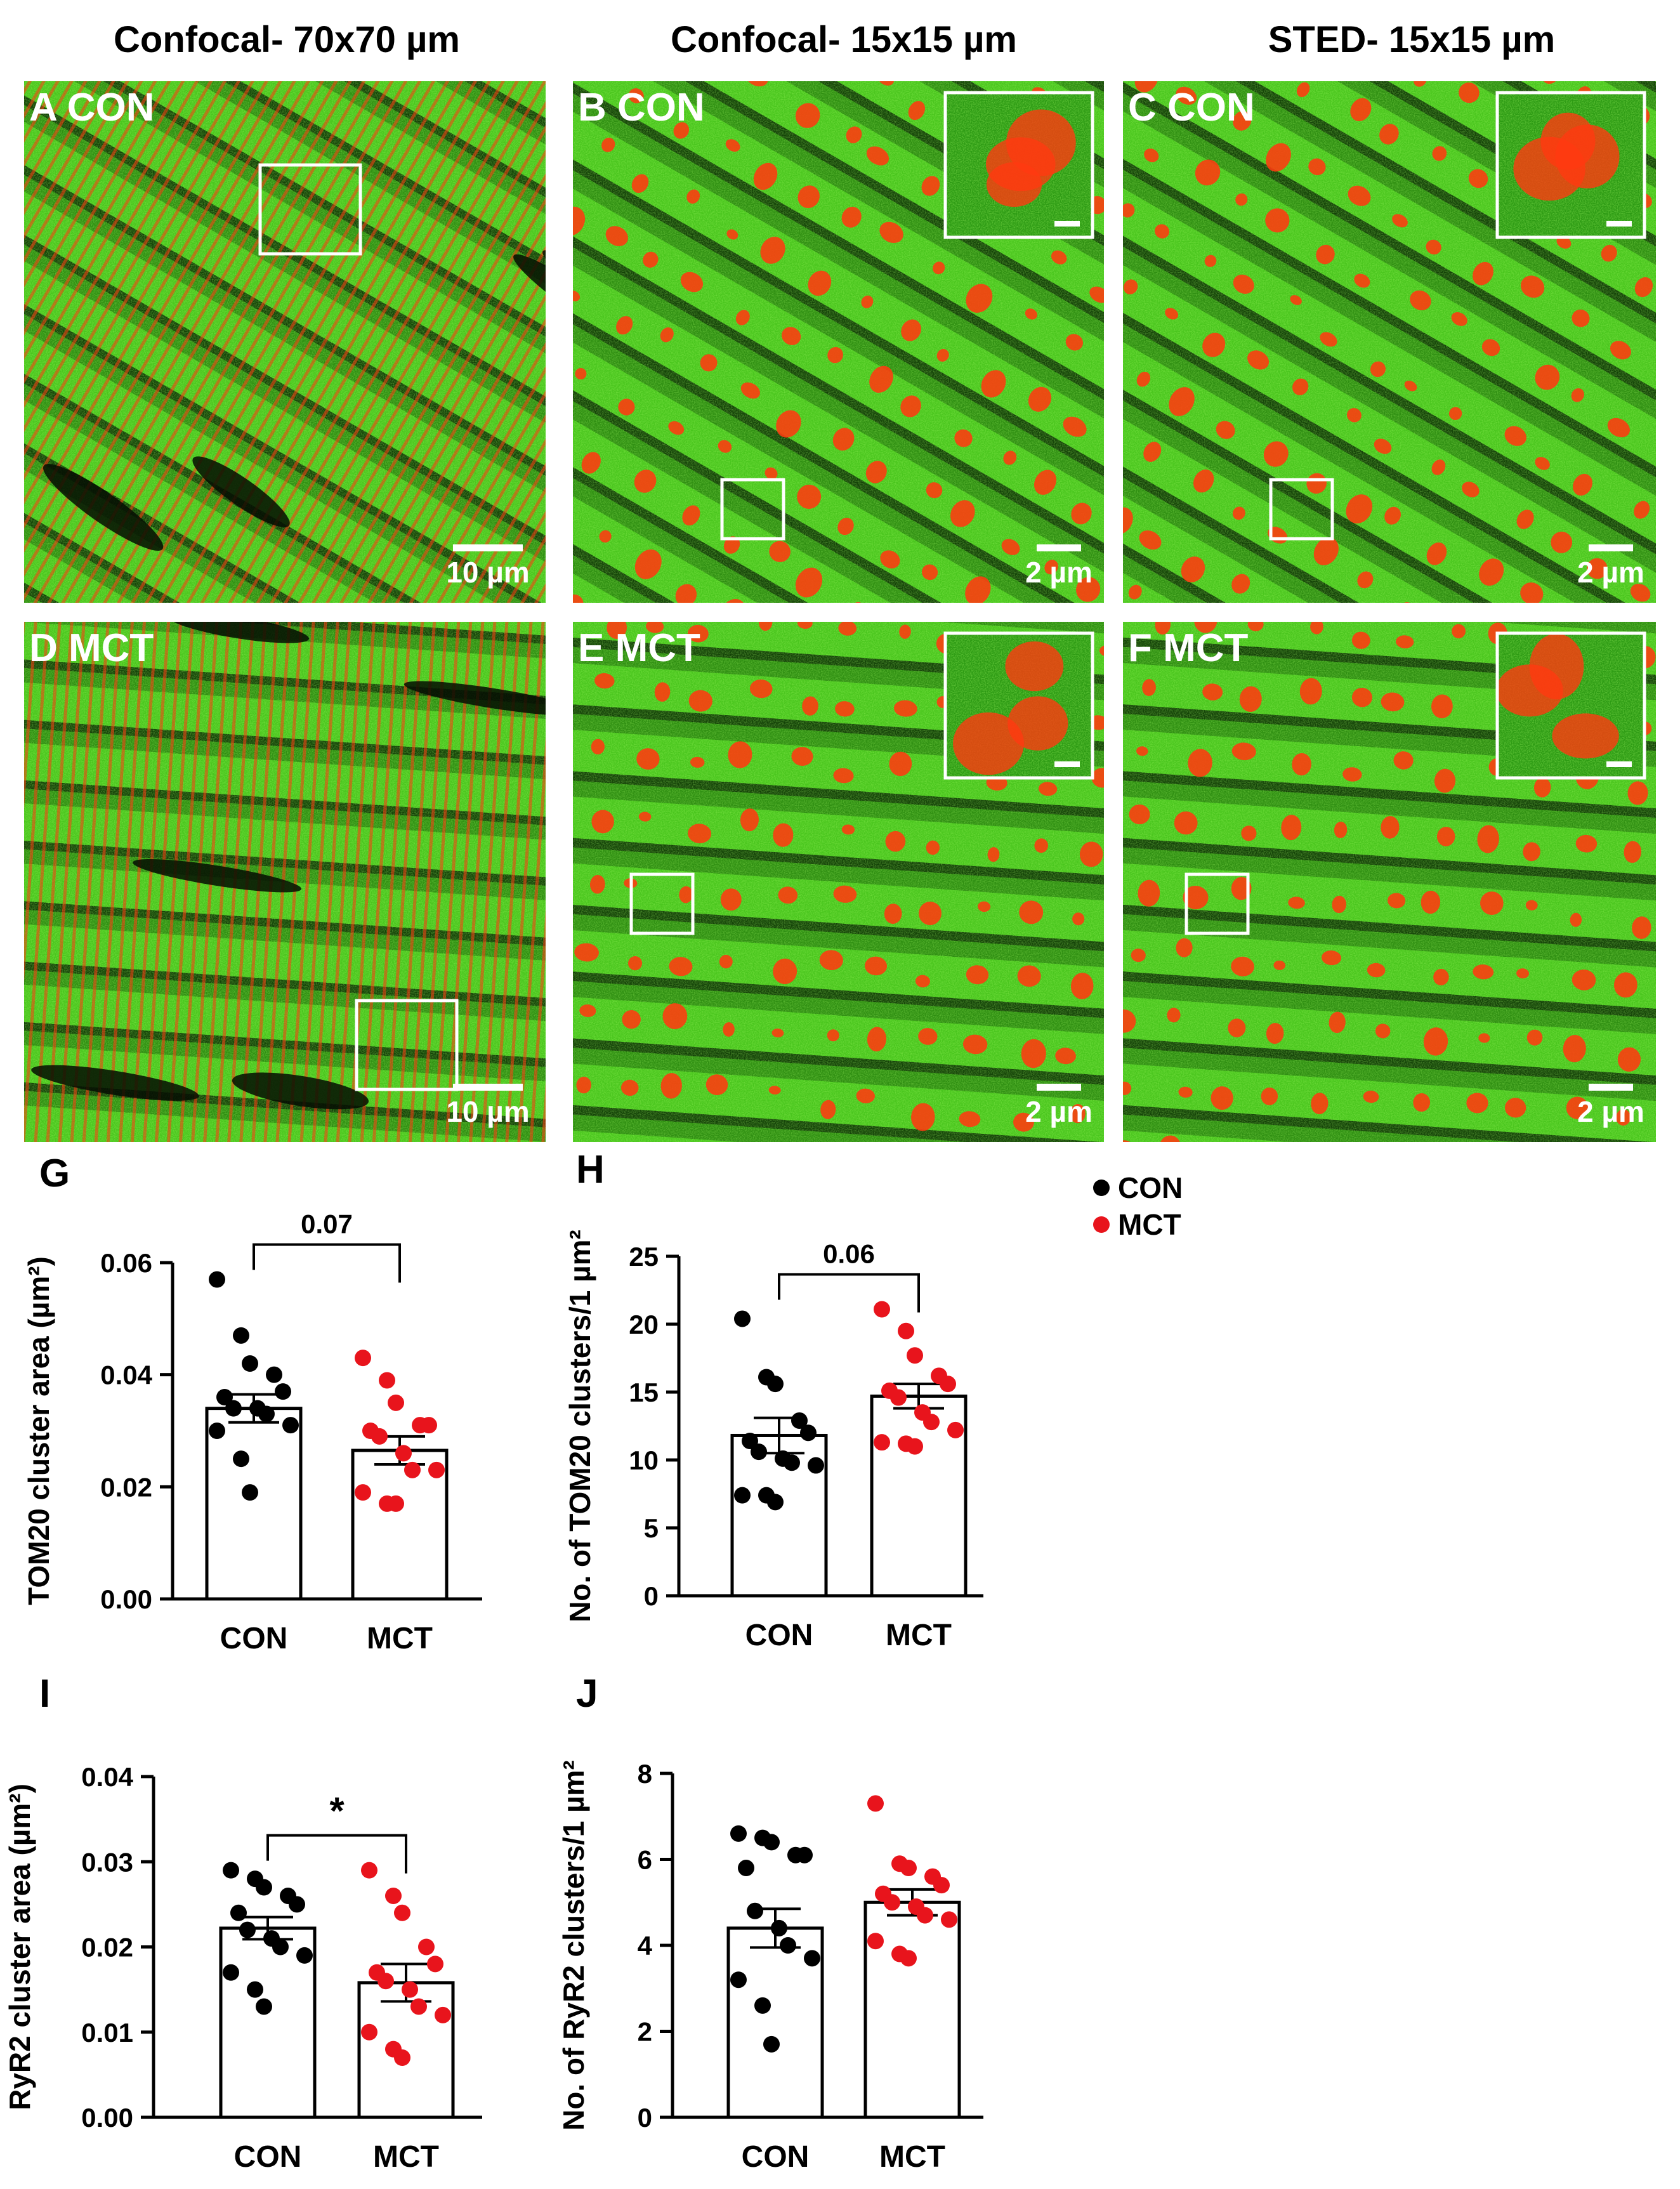 The width and height of the screenshot is (1680, 2189). What do you see at coordinates (644, 1257) in the screenshot?
I see `y-tick-label: 25` at bounding box center [644, 1257].